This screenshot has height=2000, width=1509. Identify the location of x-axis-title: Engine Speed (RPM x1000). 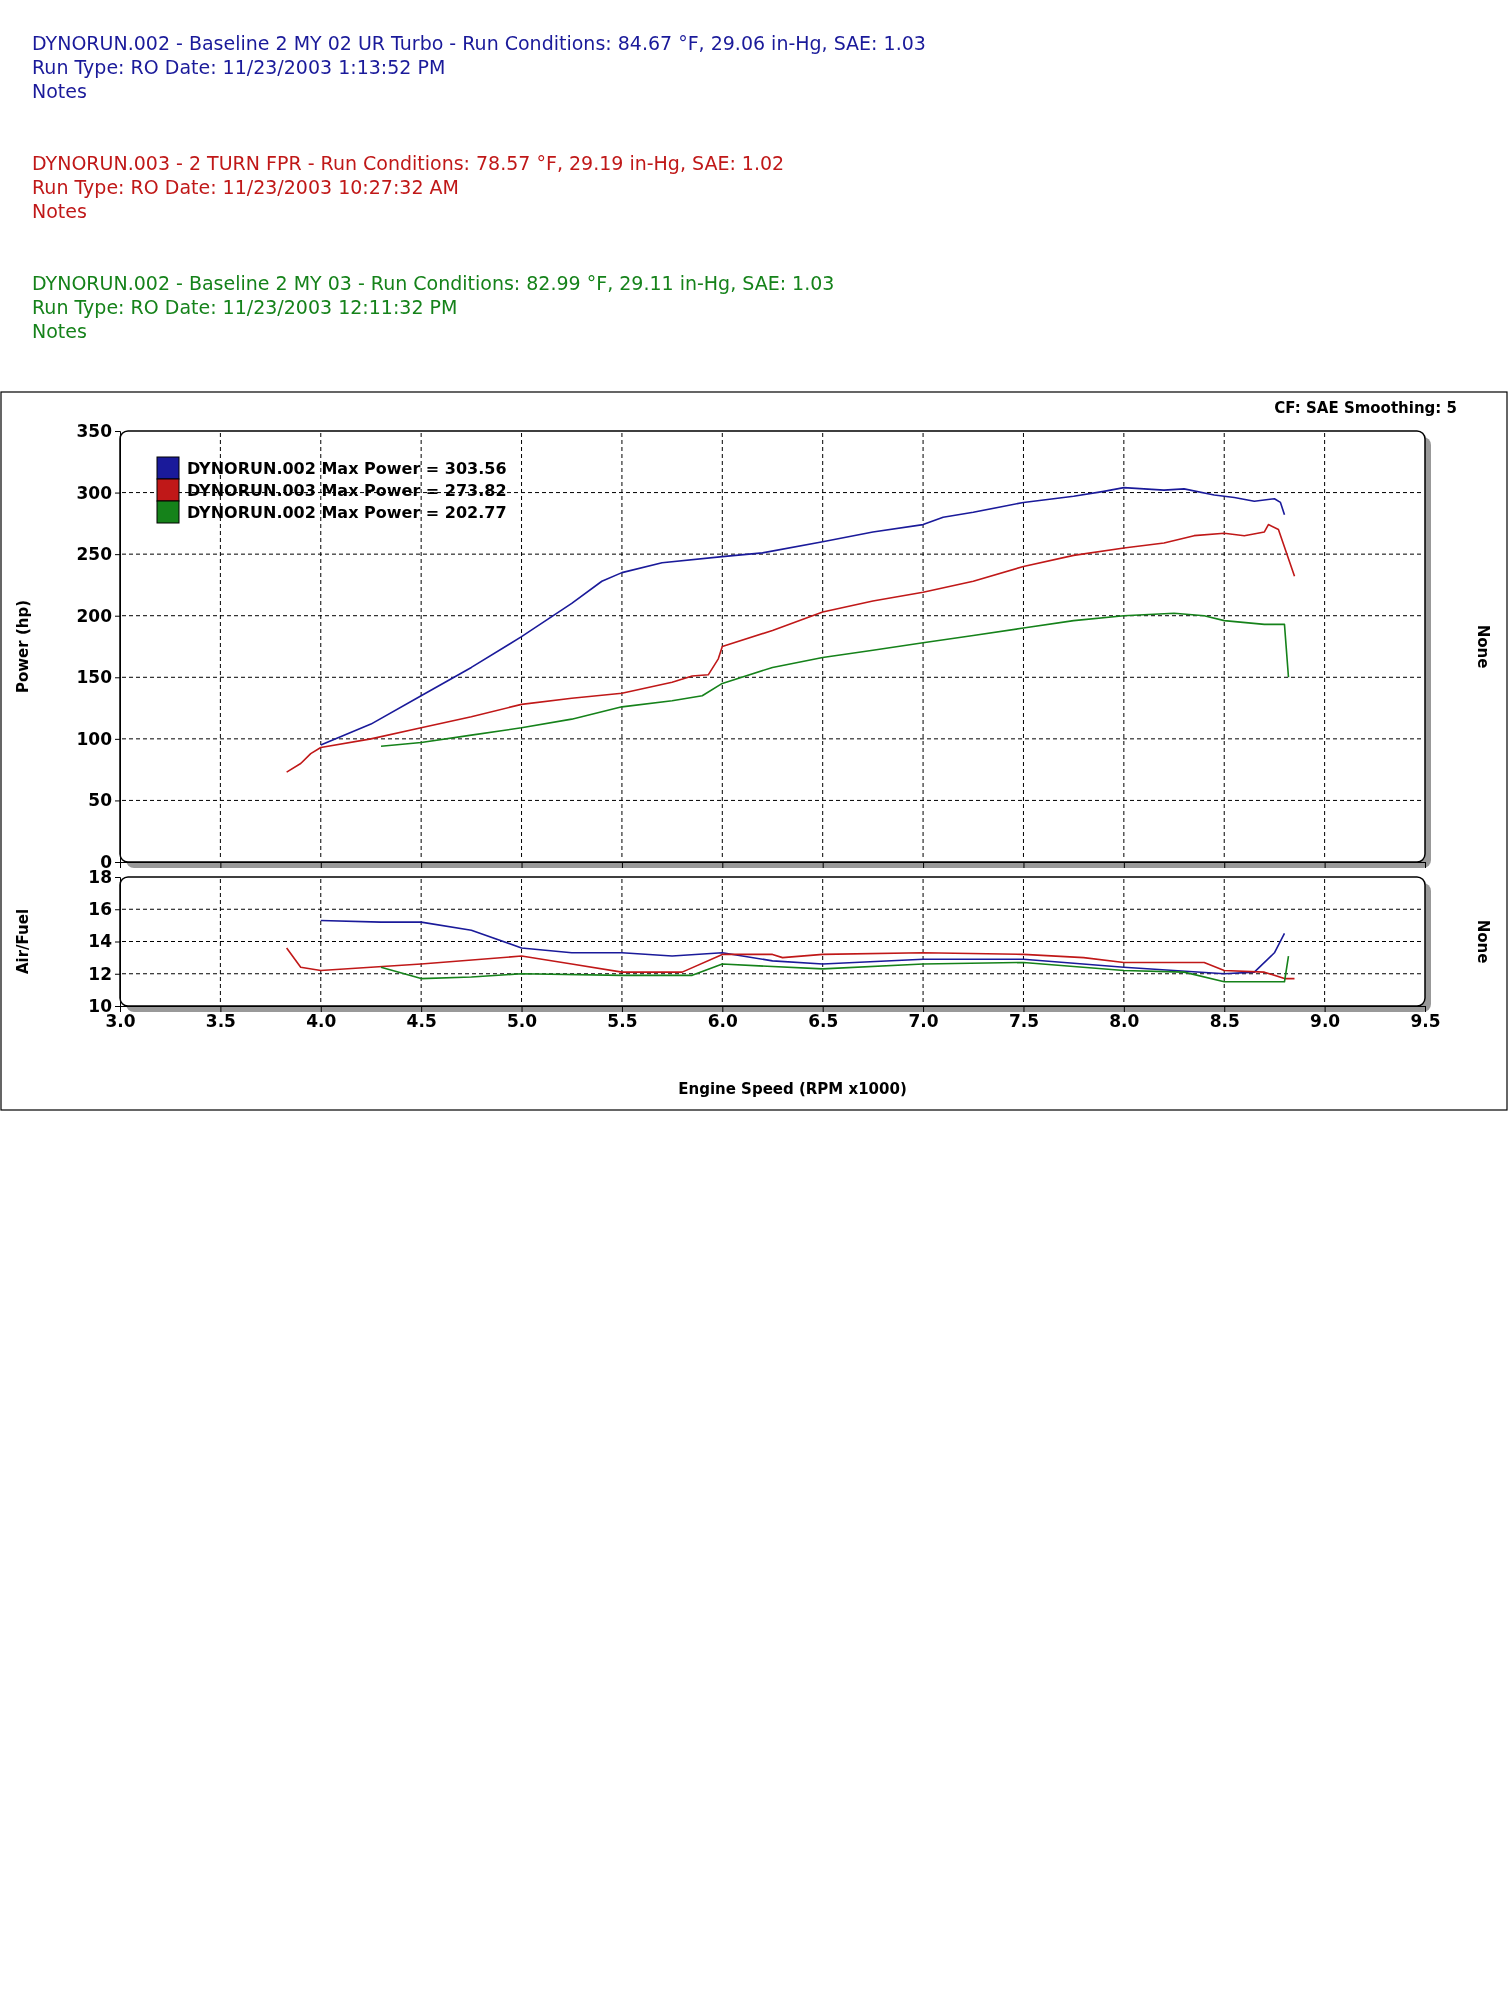
(792, 1089).